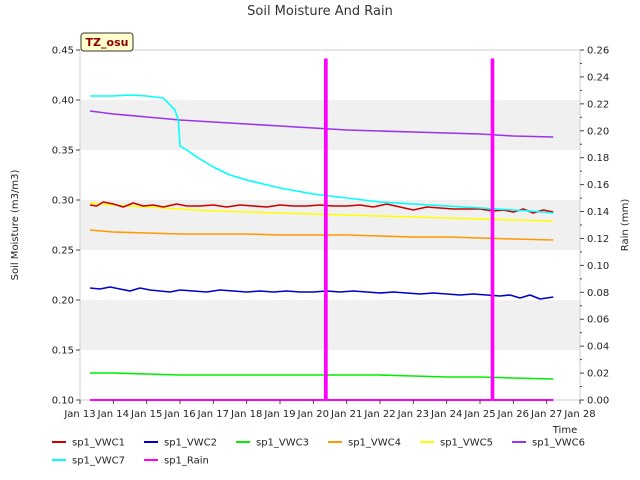 The height and width of the screenshot is (480, 640). Describe the element at coordinates (98, 443) in the screenshot. I see `legend-label: sp1_VWC1` at that location.